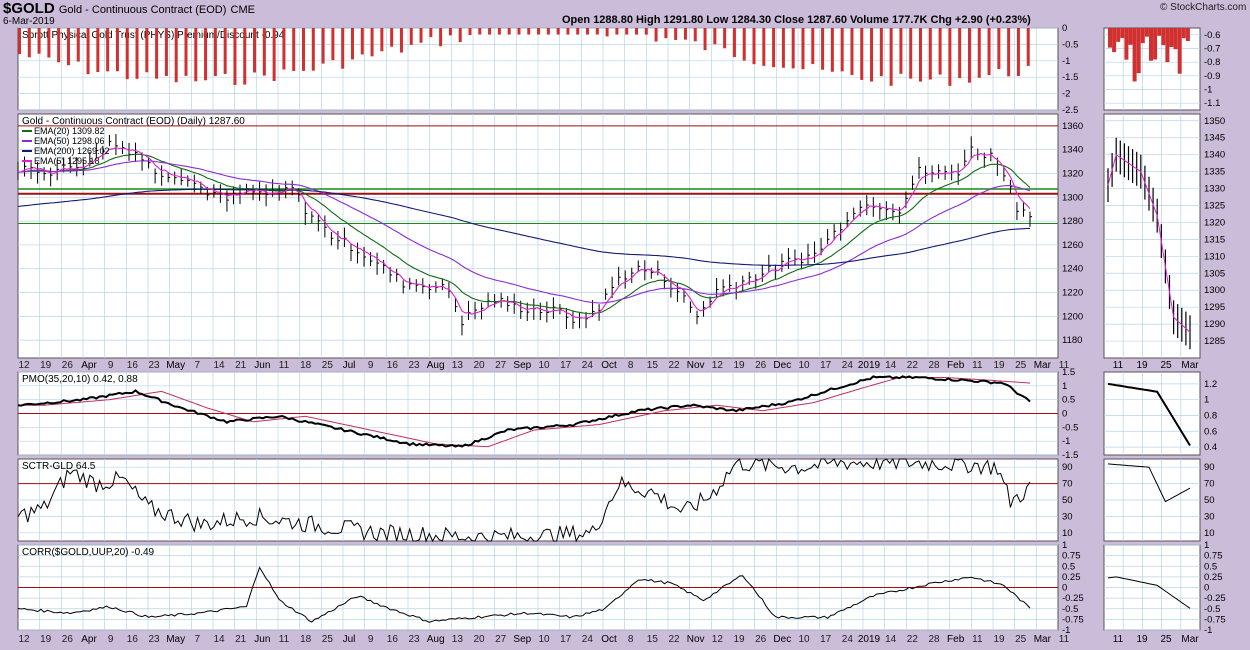 This screenshot has width=1250, height=650. What do you see at coordinates (393, 639) in the screenshot?
I see `x-tick-label: 16` at bounding box center [393, 639].